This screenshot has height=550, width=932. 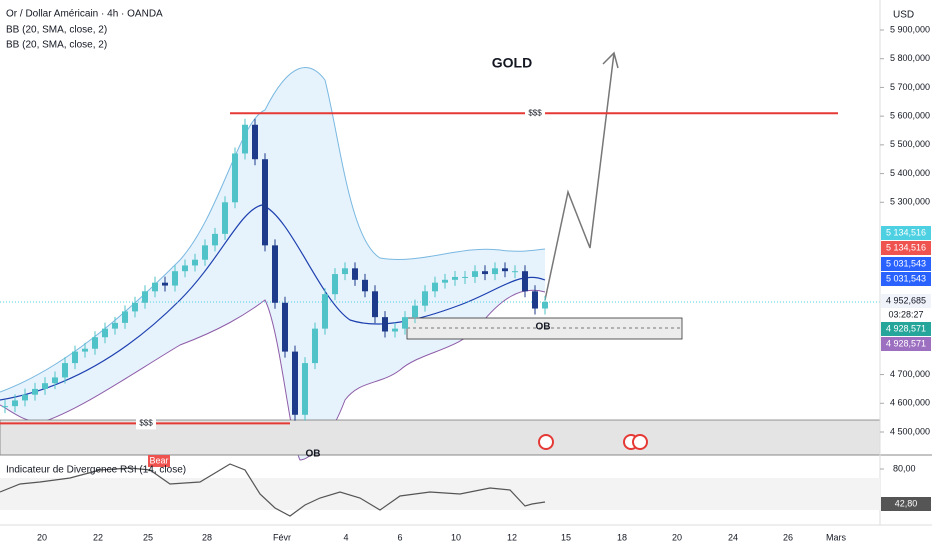 I want to click on y-tick-label: 4 600,000, so click(x=910, y=403).